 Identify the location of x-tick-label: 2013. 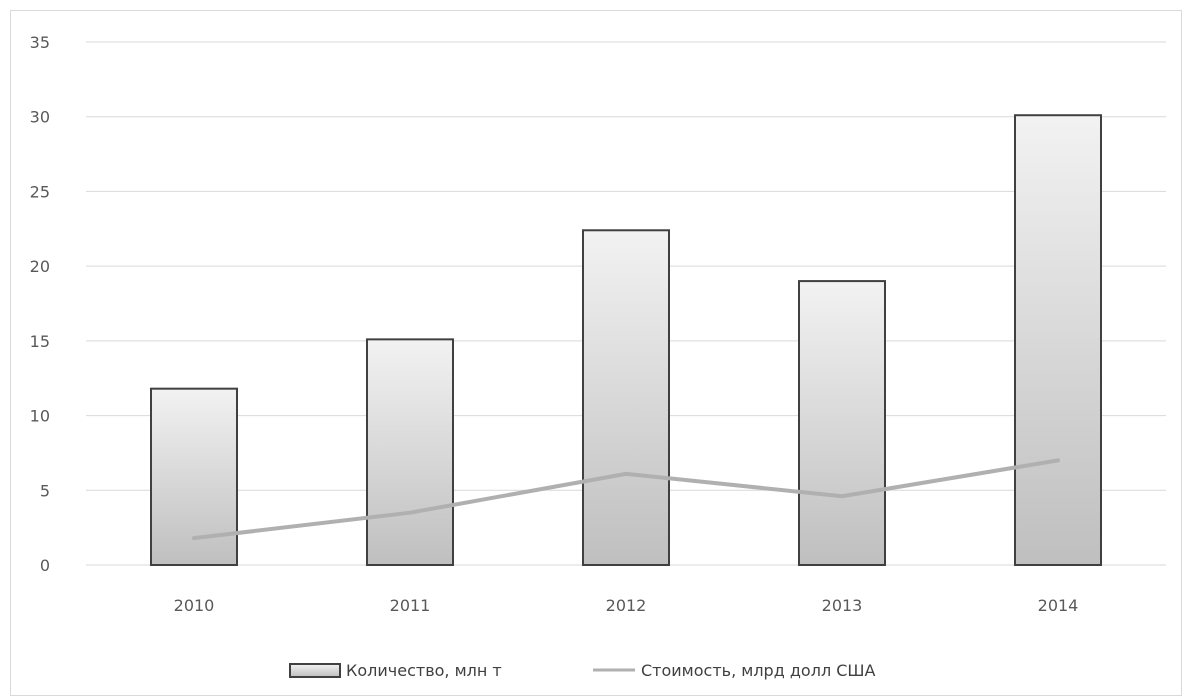
(842, 605).